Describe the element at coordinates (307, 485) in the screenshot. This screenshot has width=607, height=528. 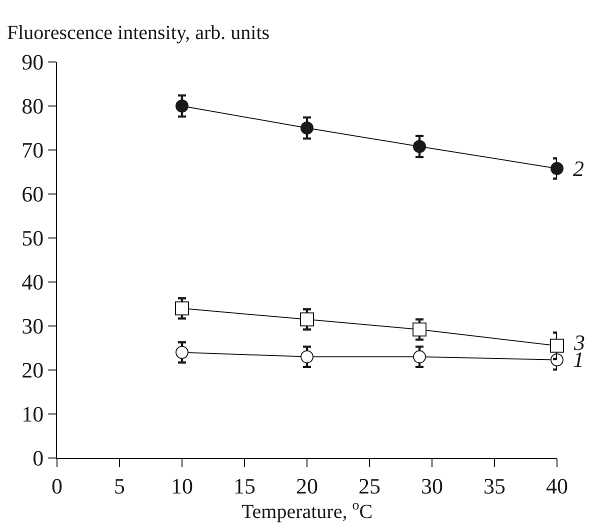
I see `x-tick-label: 20` at that location.